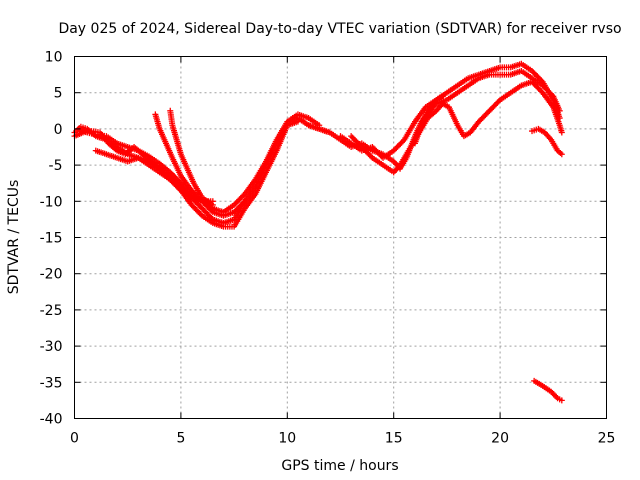 The image size is (640, 480). Describe the element at coordinates (180, 439) in the screenshot. I see `x-tick-label: 5` at that location.